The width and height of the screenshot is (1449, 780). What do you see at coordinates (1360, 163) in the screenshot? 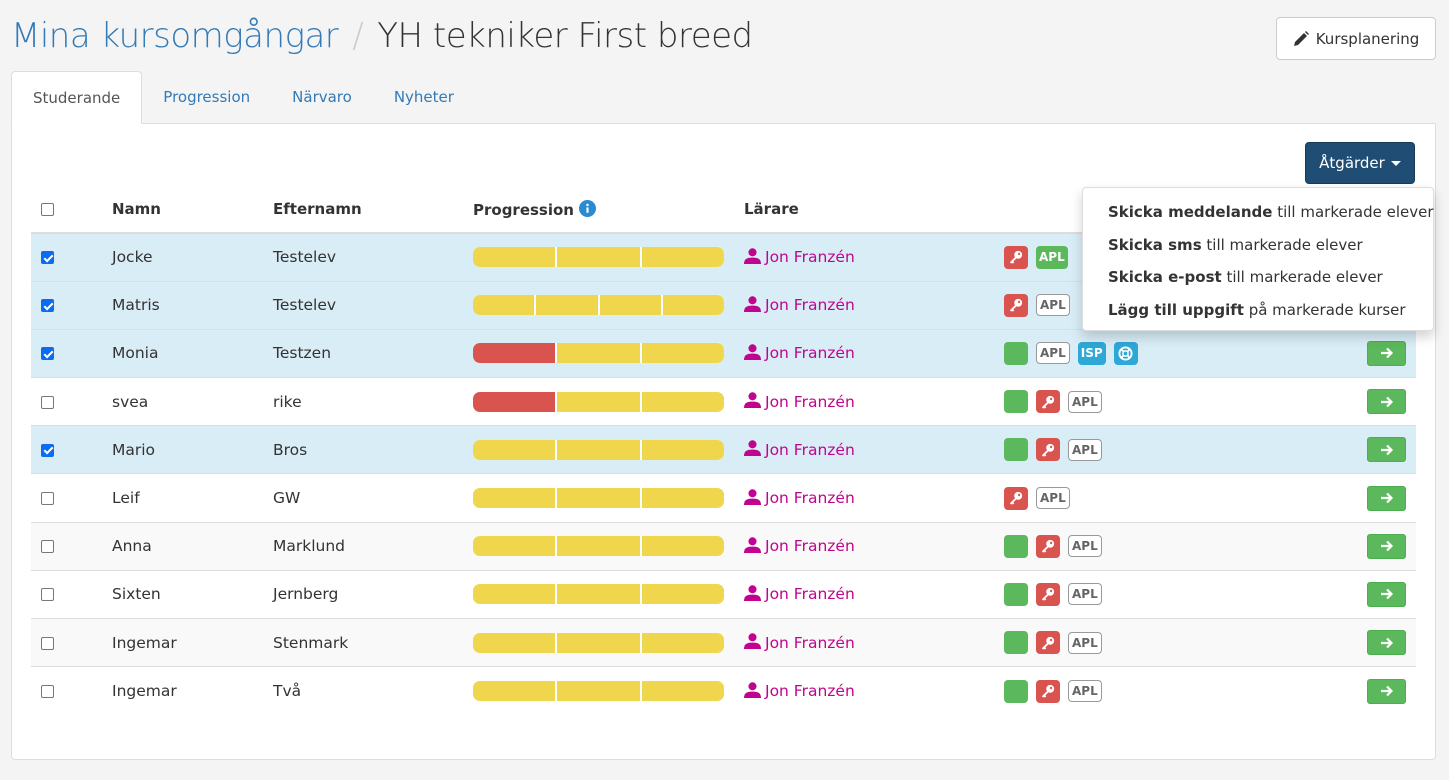
I see `actions-dropdown-button: Åtgärder` at bounding box center [1360, 163].